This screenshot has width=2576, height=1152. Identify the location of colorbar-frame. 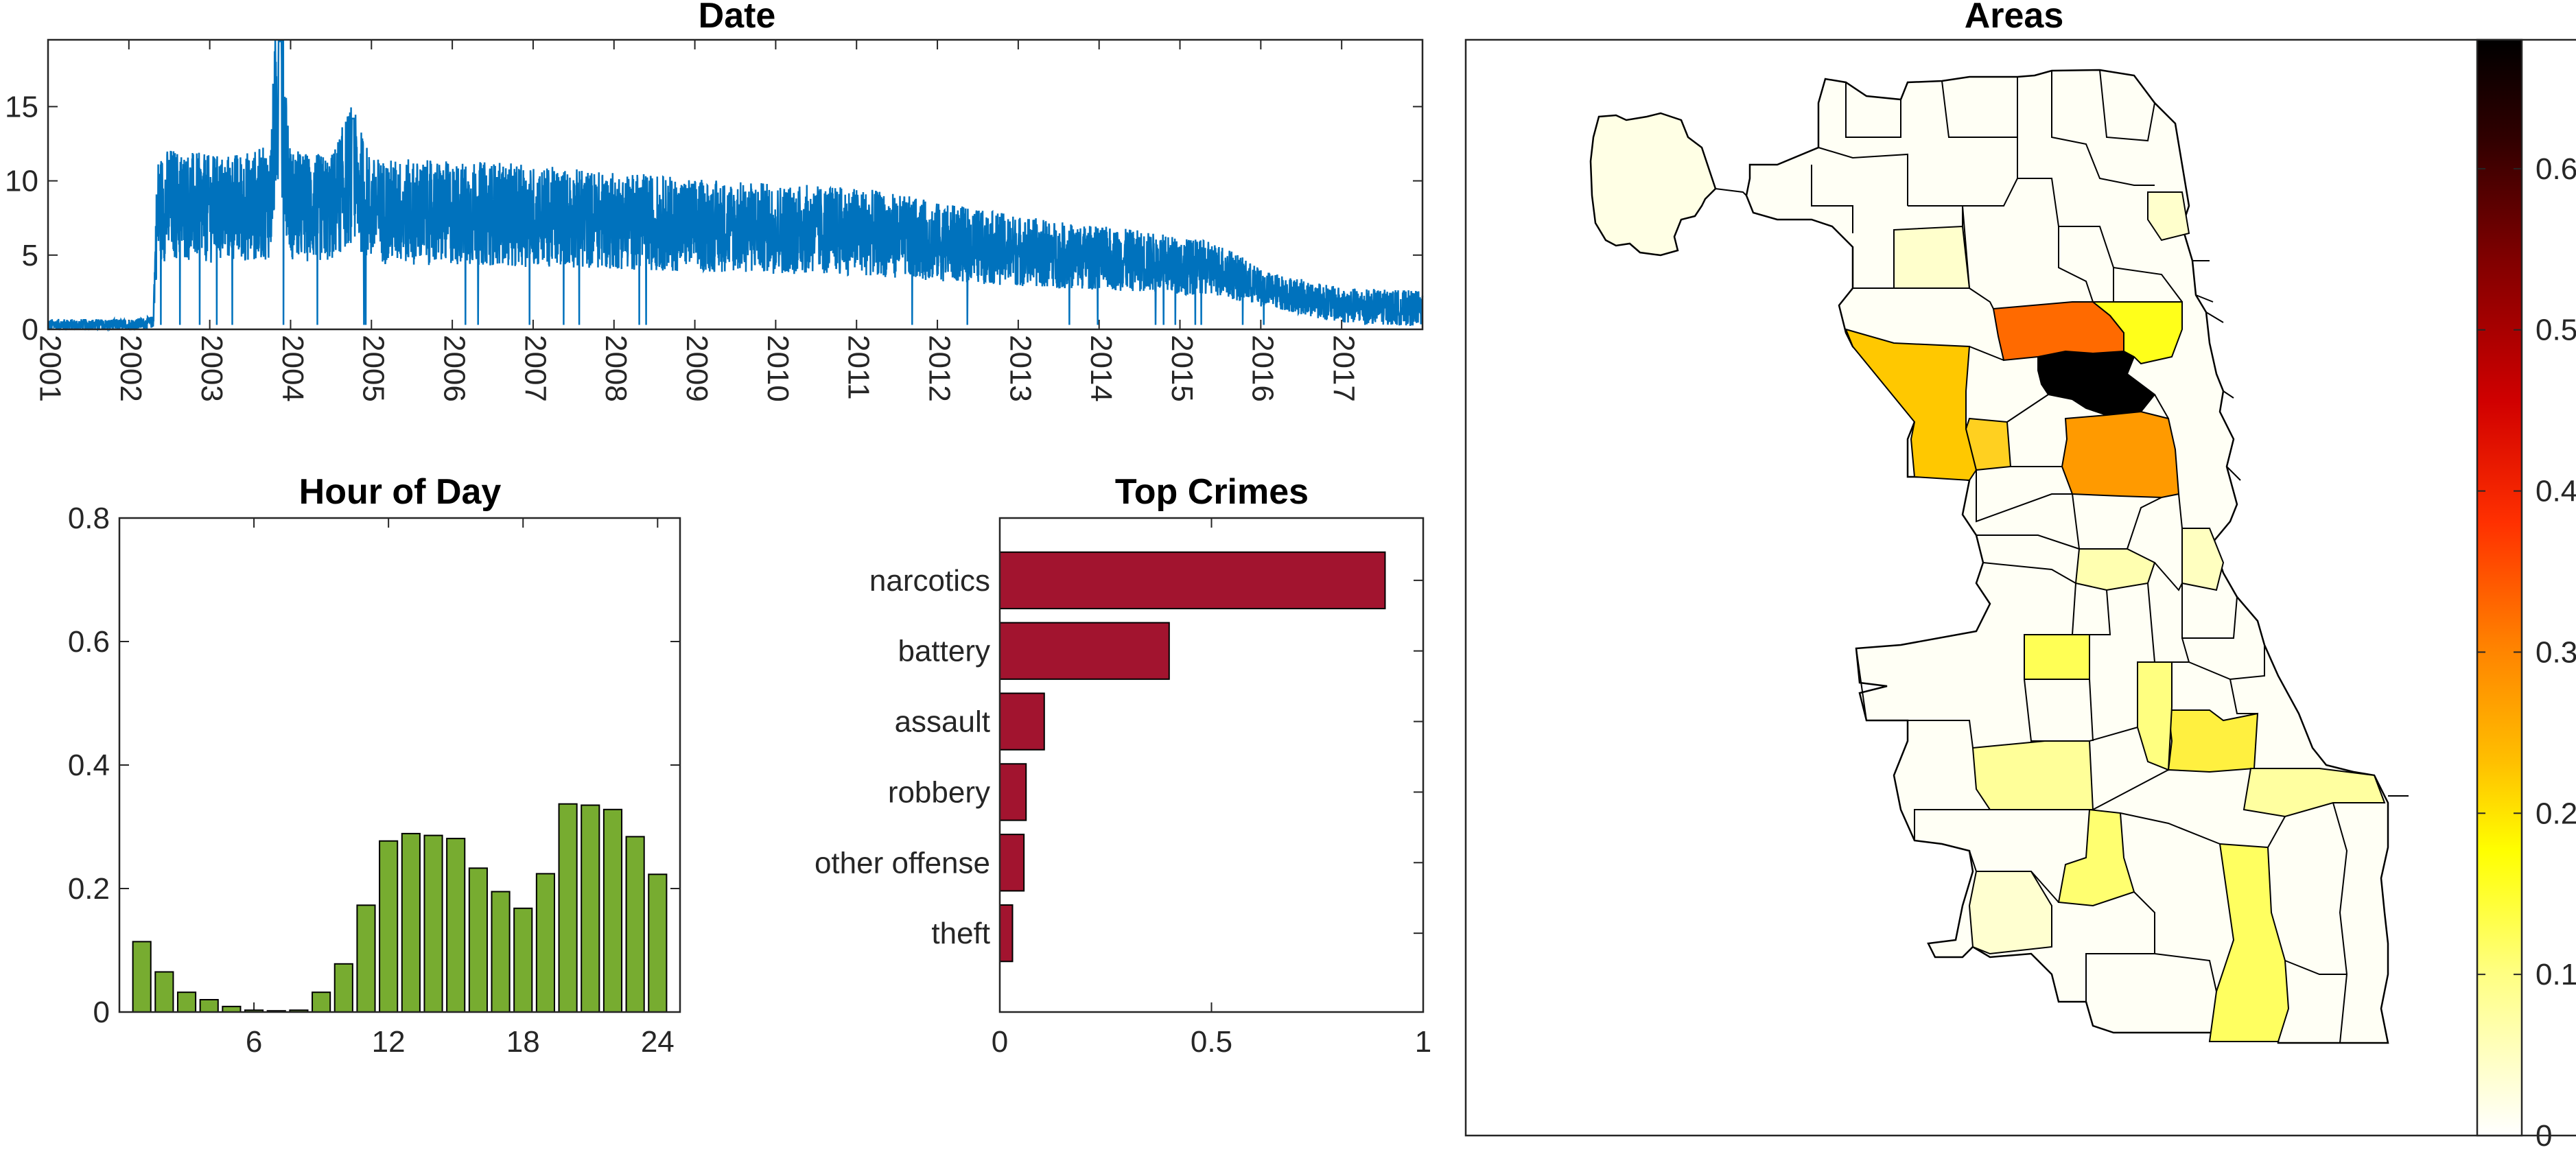
(2499, 587).